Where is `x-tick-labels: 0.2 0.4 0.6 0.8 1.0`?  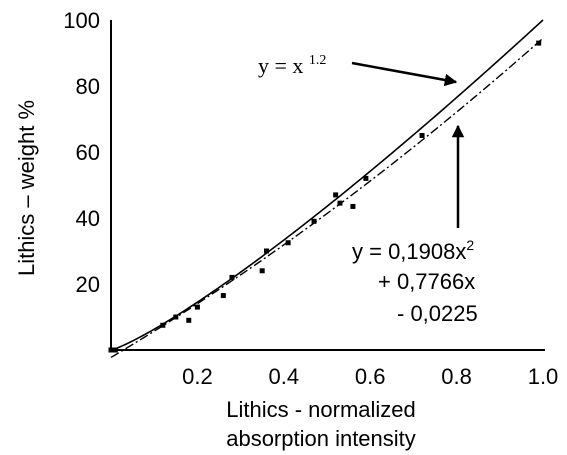 x-tick-labels: 0.2 0.4 0.6 0.8 1.0 is located at coordinates (370, 376).